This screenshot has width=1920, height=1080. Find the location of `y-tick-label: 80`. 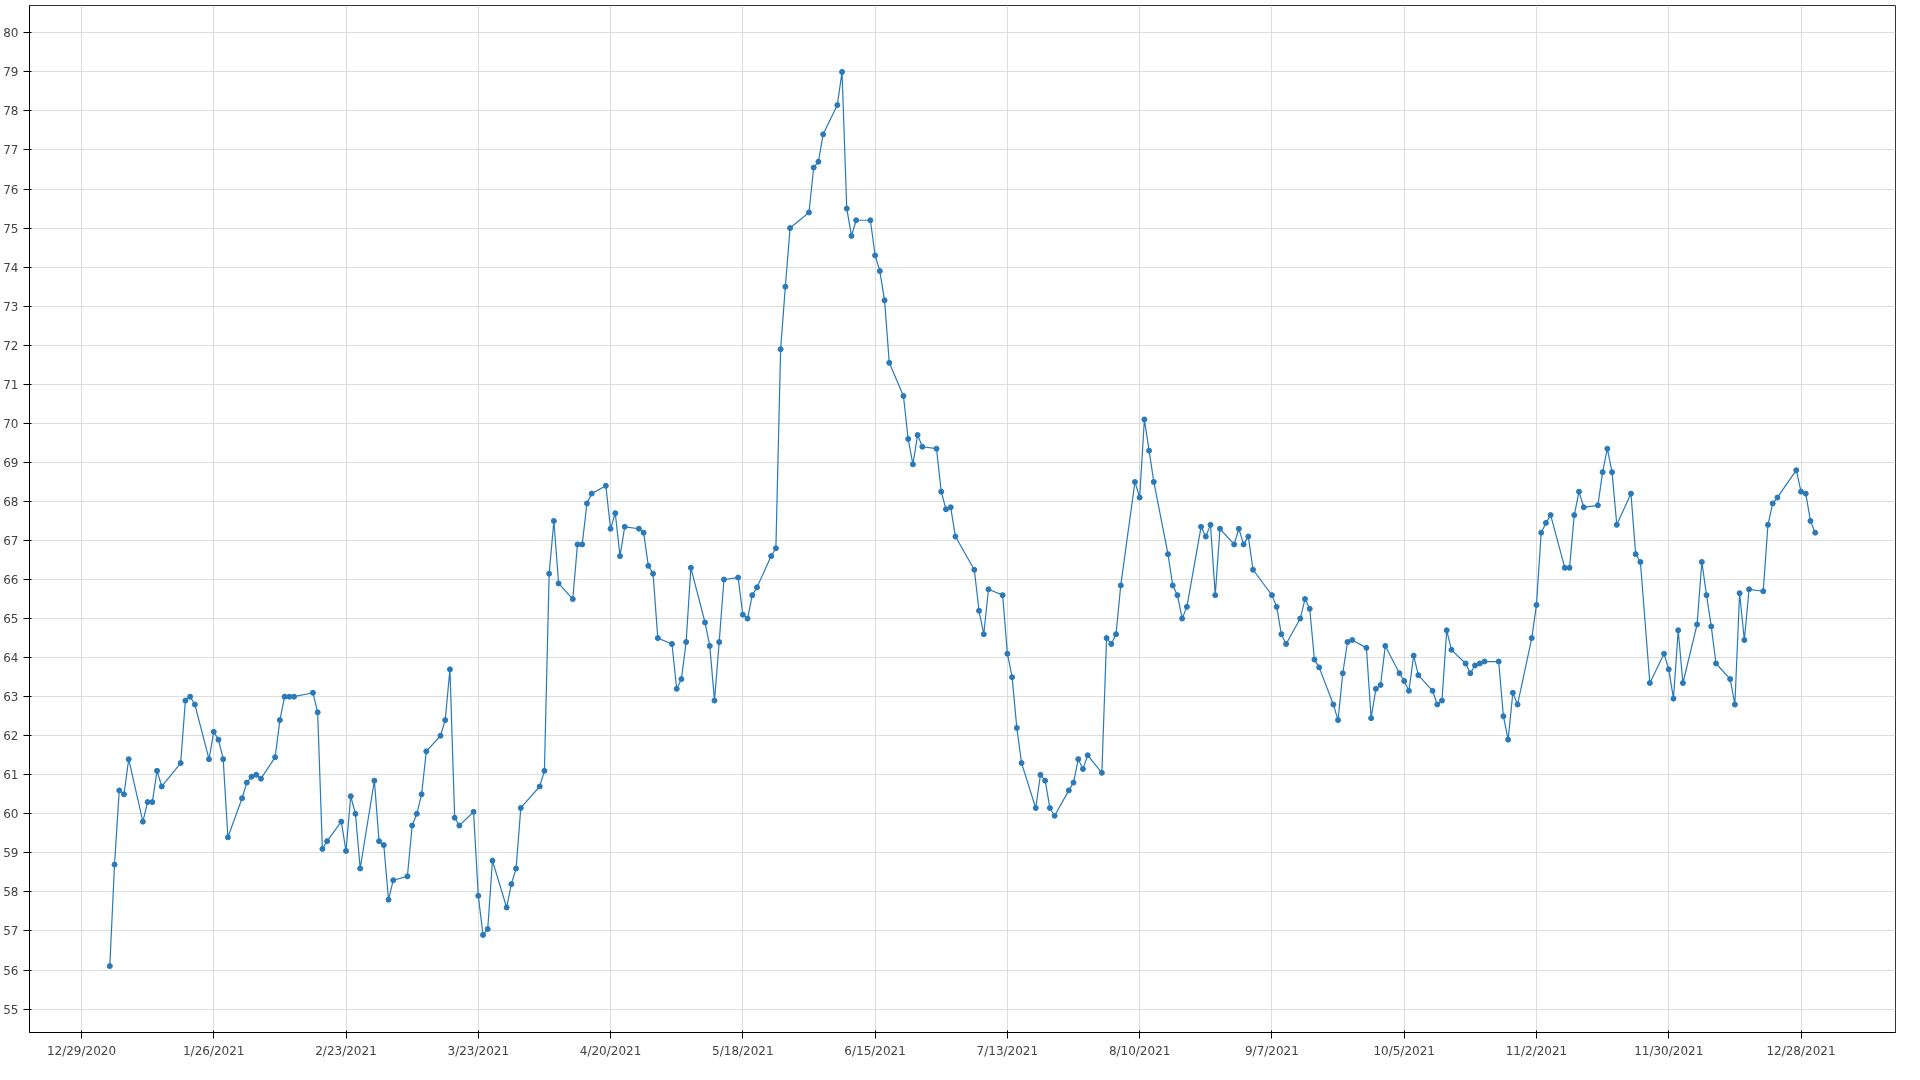

y-tick-label: 80 is located at coordinates (11, 33).